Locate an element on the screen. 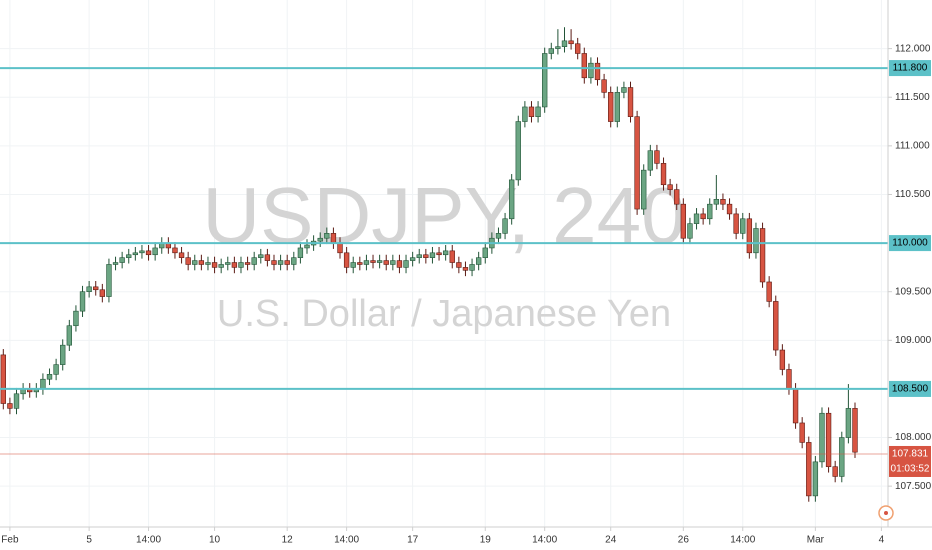 This screenshot has width=932, height=550. last-price-label: 107.831 is located at coordinates (910, 454).